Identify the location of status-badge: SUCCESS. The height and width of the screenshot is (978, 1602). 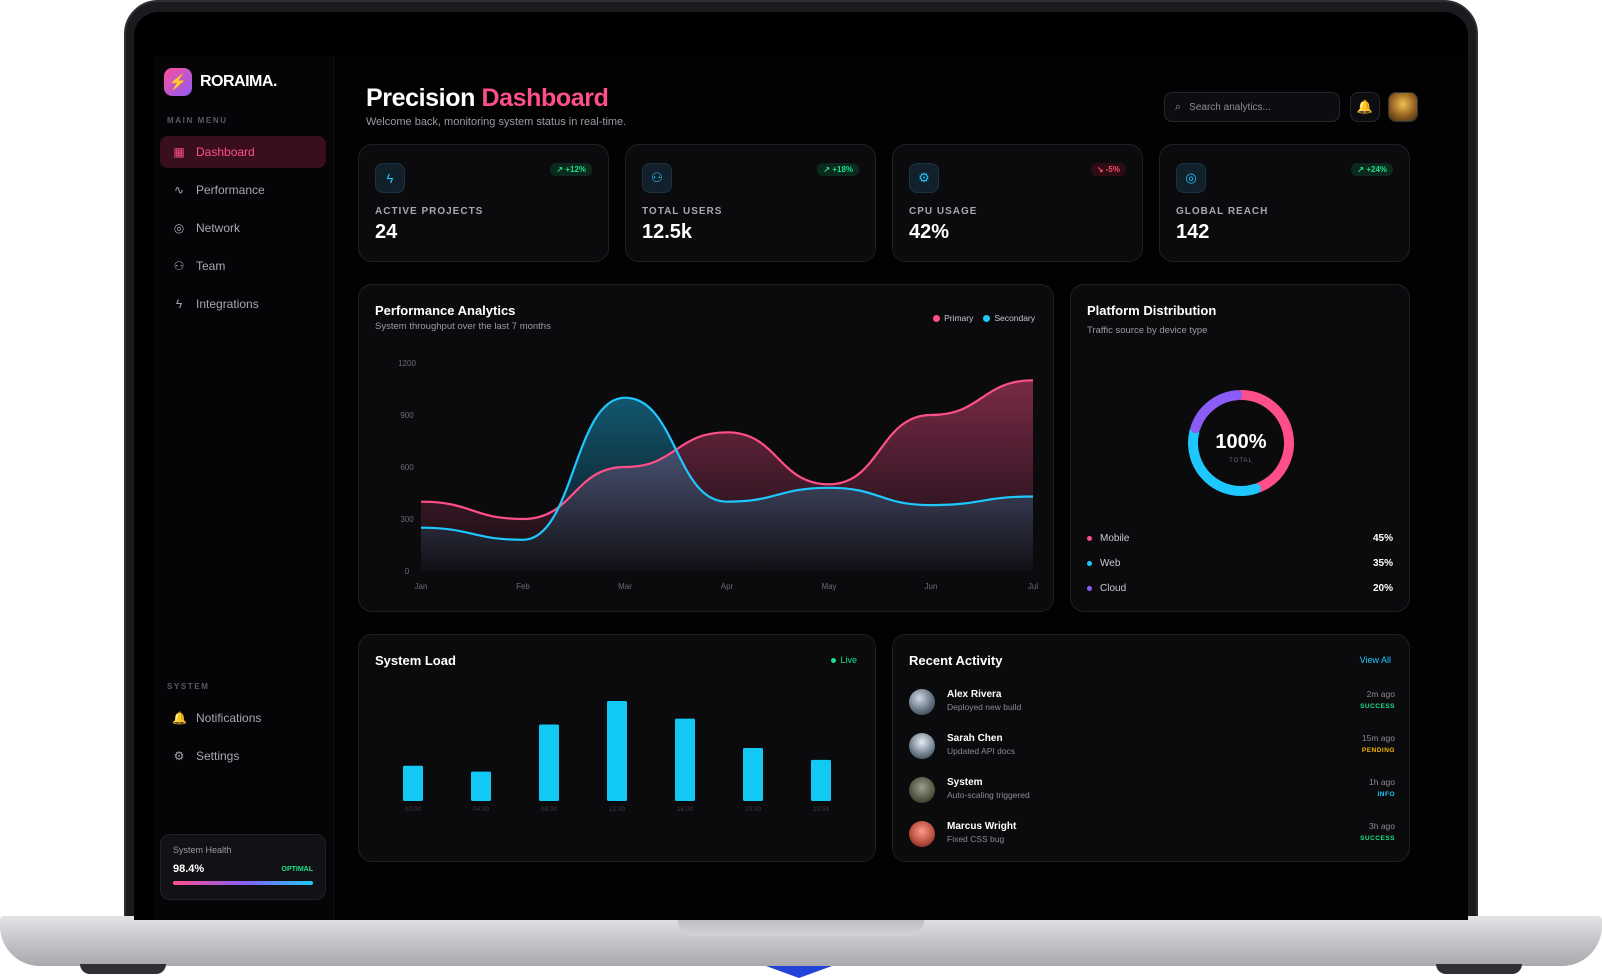
(1377, 838).